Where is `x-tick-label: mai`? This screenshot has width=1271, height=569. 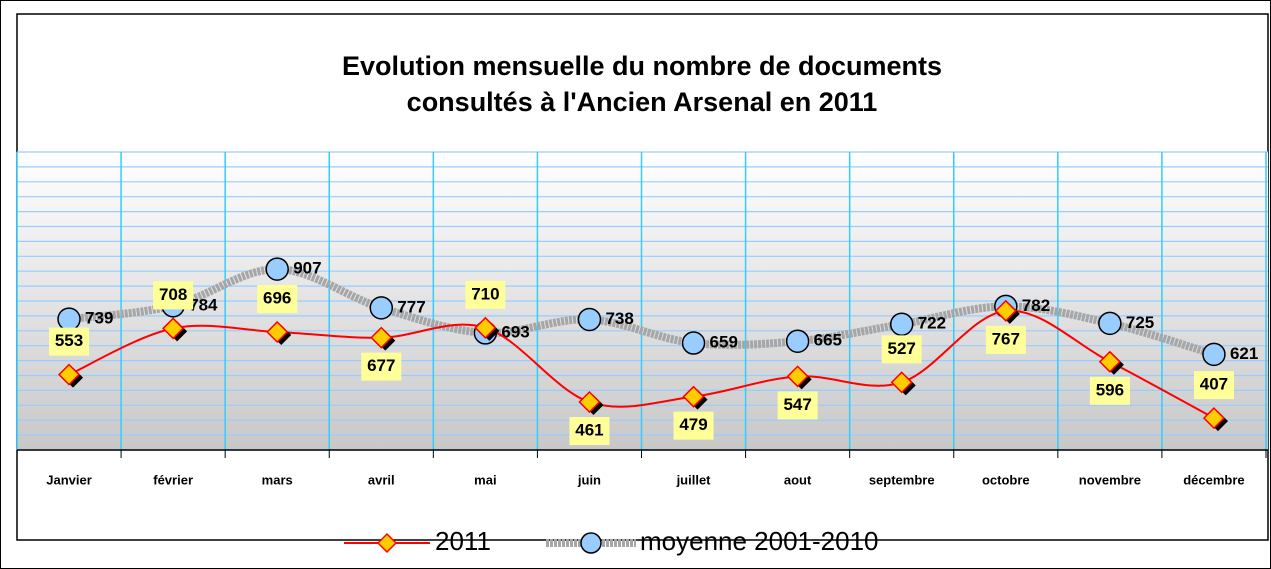 x-tick-label: mai is located at coordinates (485, 479).